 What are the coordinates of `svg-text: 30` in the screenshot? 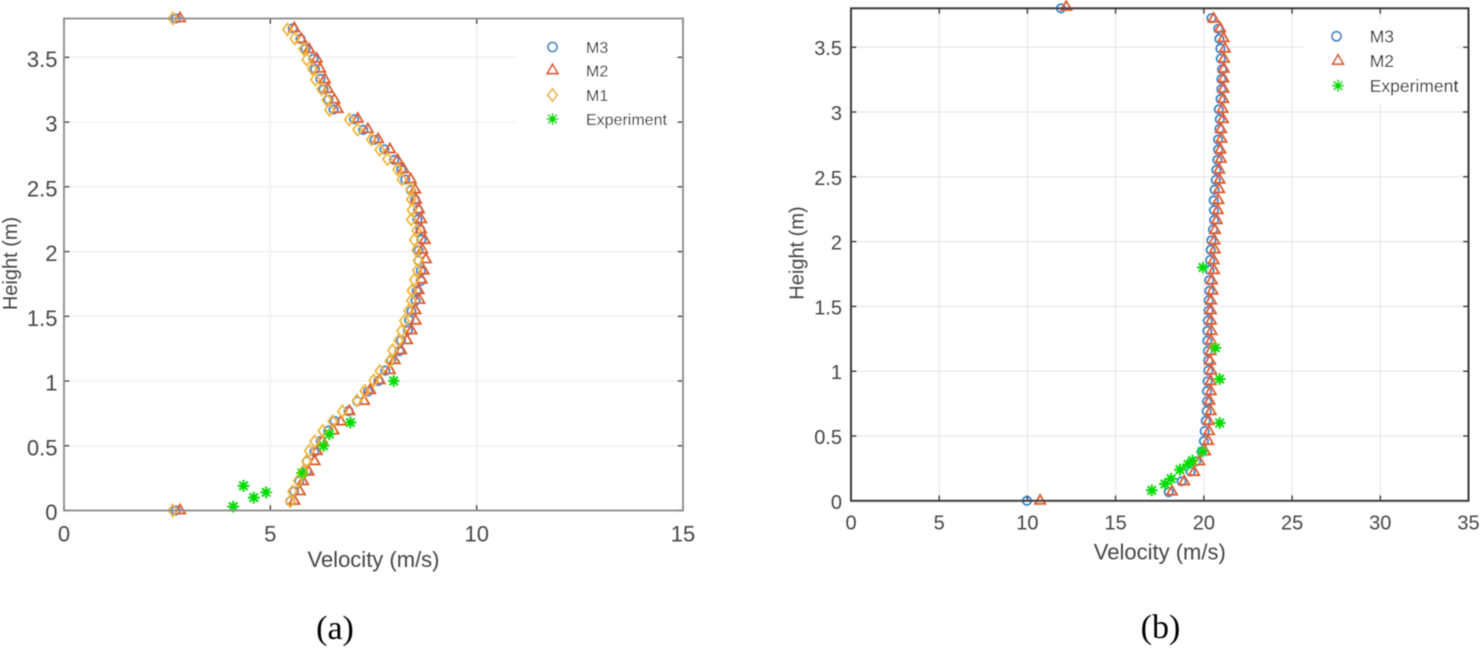 It's located at (1380, 524).